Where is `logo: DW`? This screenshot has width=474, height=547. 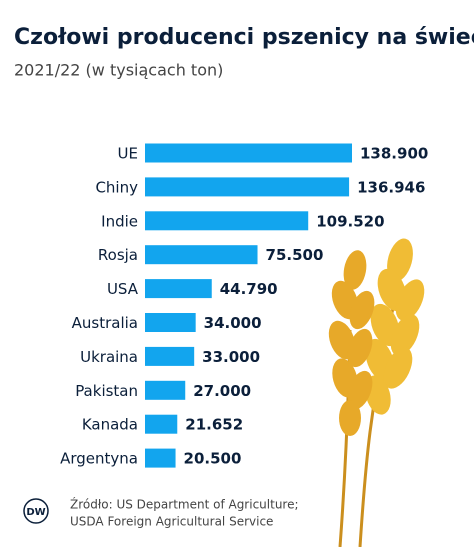 logo: DW is located at coordinates (35, 512).